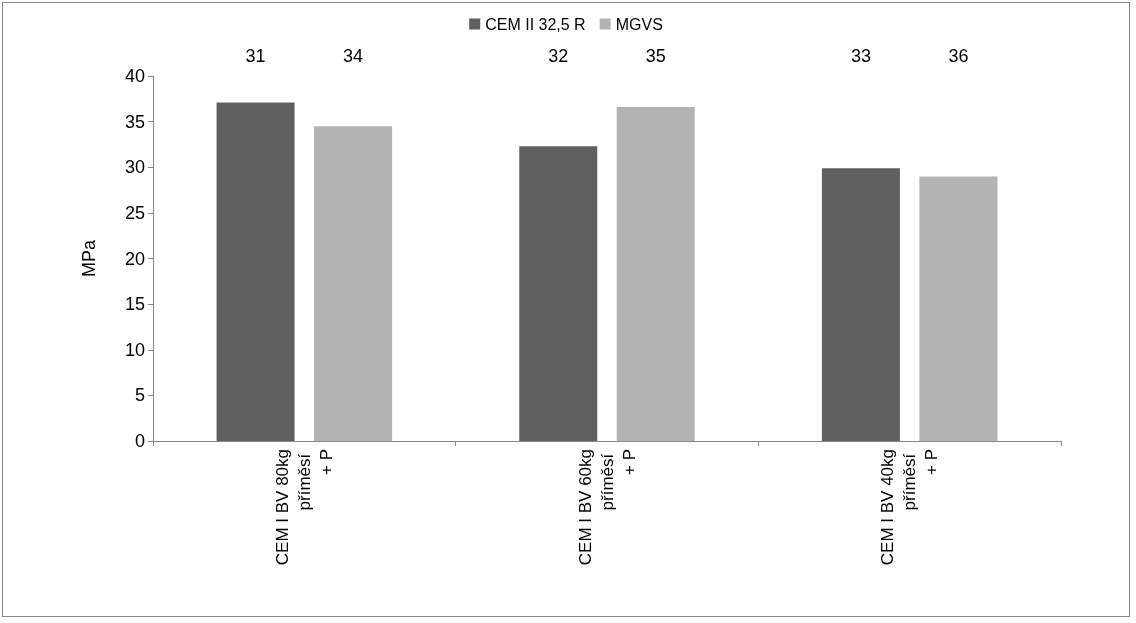 Image resolution: width=1136 pixels, height=623 pixels. What do you see at coordinates (304, 507) in the screenshot?
I see `x-tick-label: CEM I BV 80kg příměsí + P` at bounding box center [304, 507].